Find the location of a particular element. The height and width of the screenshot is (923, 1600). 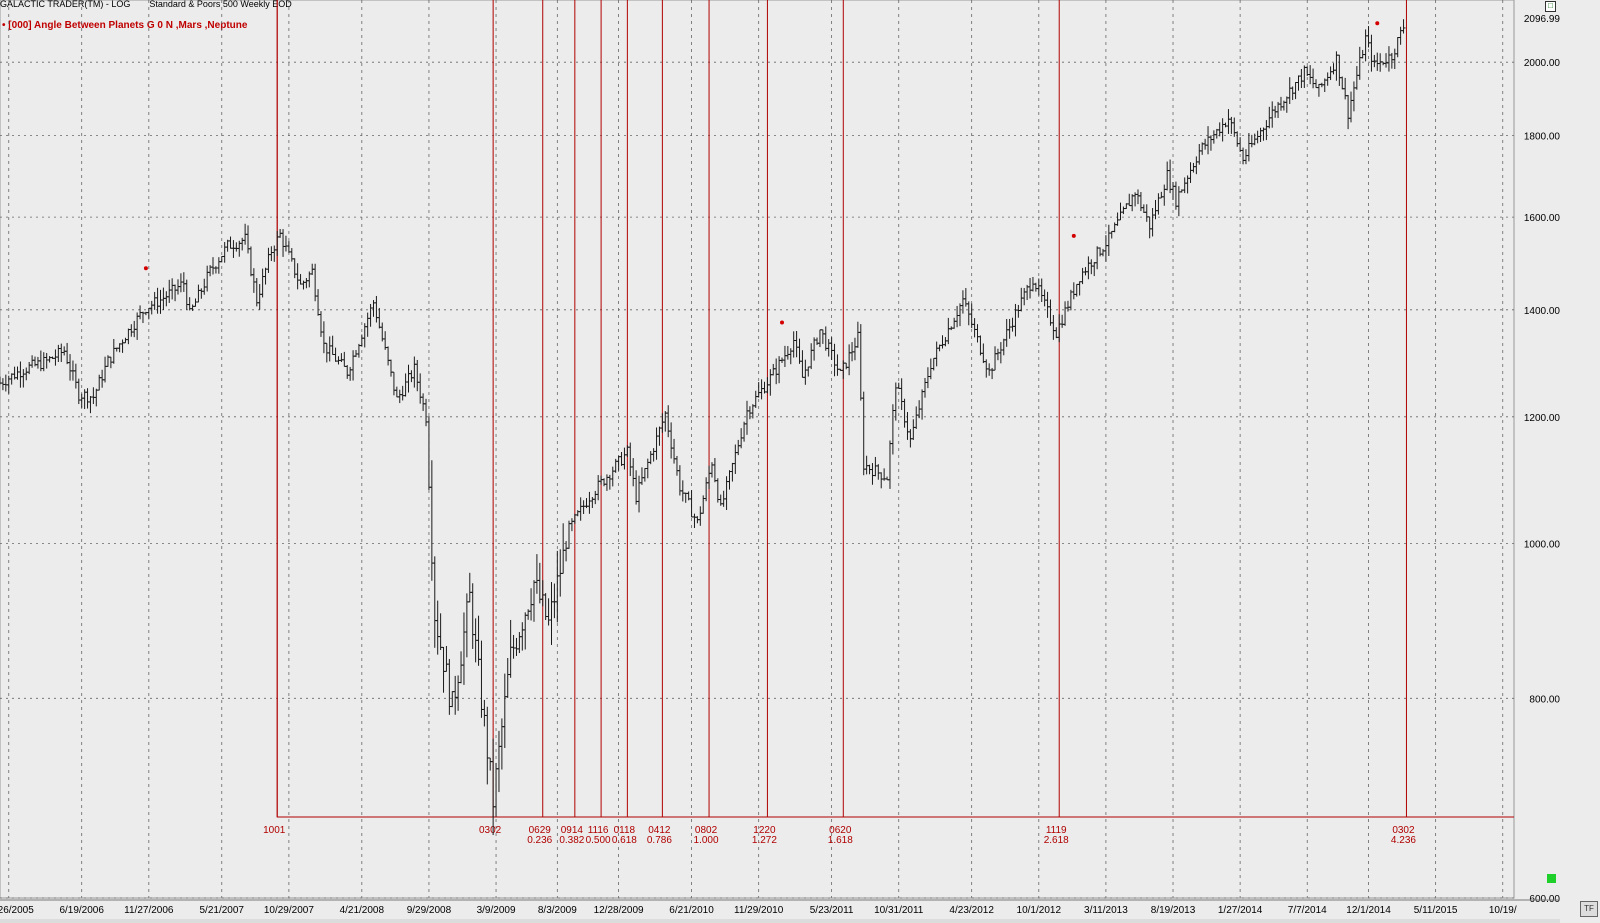

x-tick-label: 10/1/2012 is located at coordinates (1039, 910).